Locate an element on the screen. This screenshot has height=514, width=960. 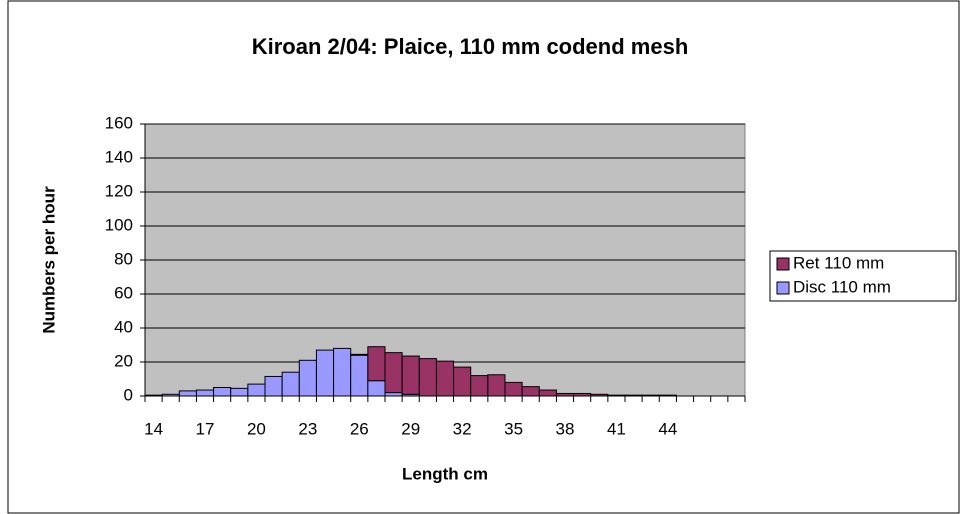
y-tick-label: 120 is located at coordinates (119, 190).